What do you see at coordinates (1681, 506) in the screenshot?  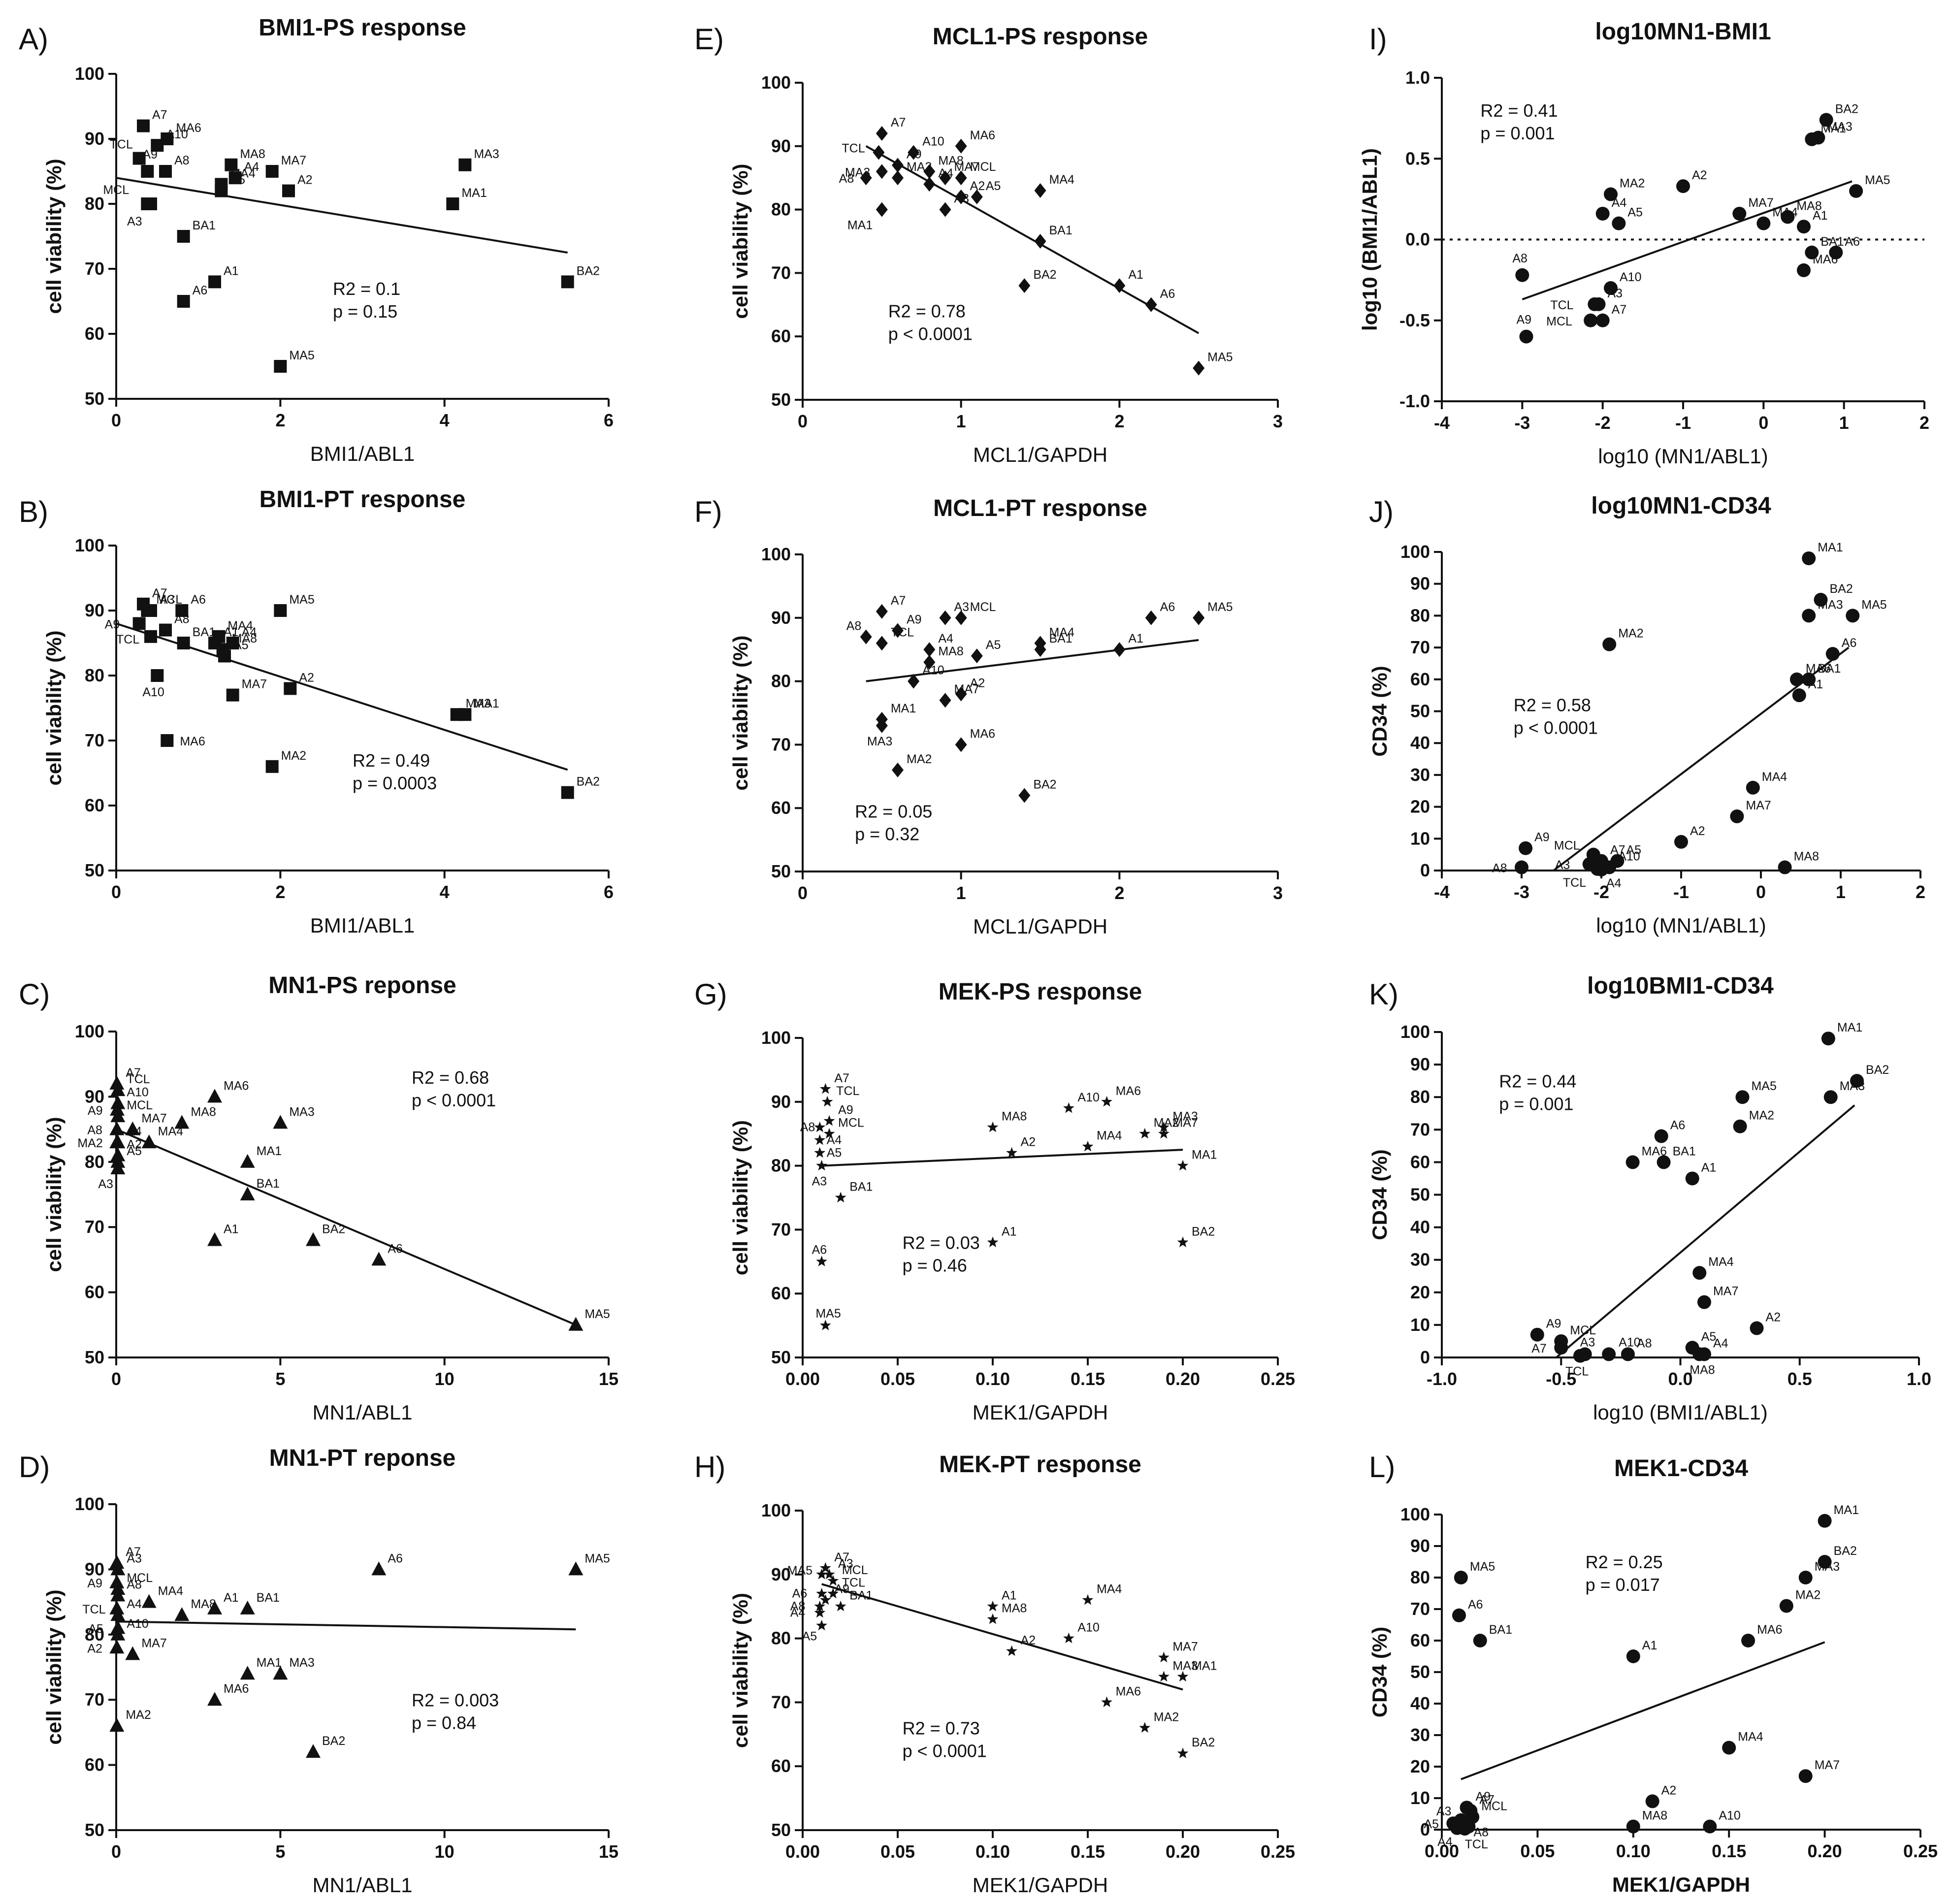 I see `chart-title: log10MN1-CD34` at bounding box center [1681, 506].